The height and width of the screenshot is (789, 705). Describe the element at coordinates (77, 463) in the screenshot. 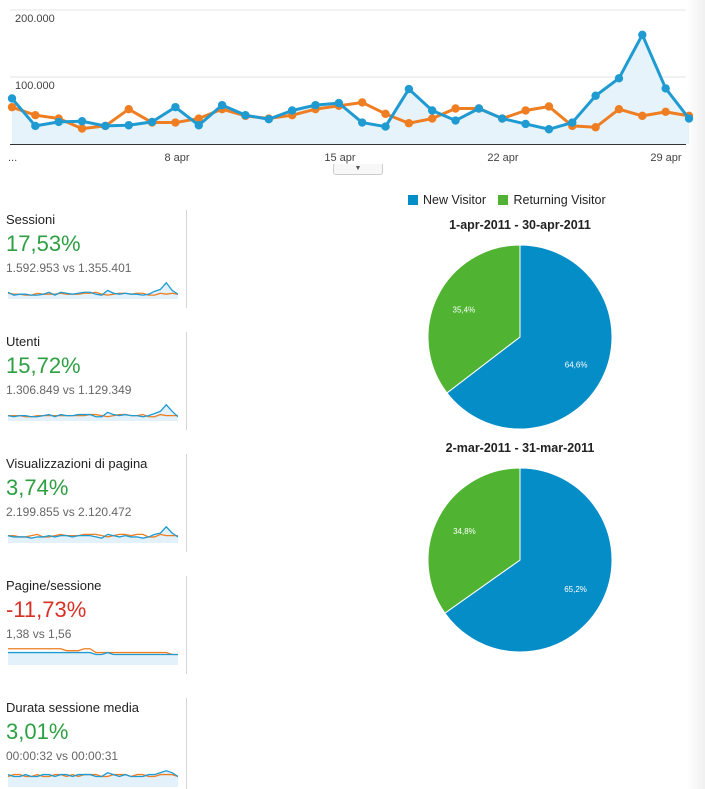

I see `metric-name: Visualizzazioni di pagina` at that location.